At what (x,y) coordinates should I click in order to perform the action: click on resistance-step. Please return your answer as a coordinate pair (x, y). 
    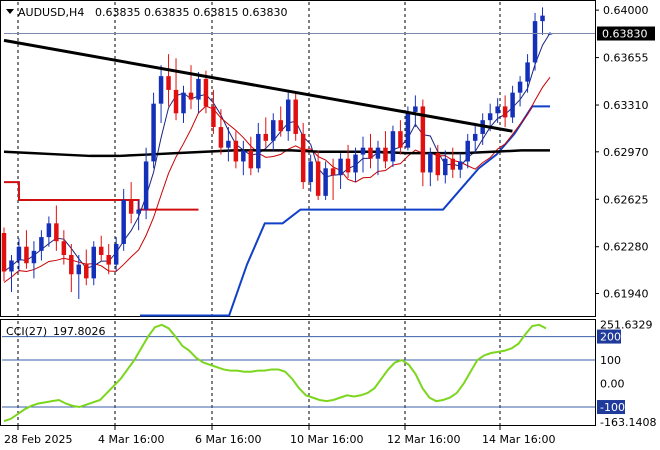
    Looking at the image, I should click on (101, 196).